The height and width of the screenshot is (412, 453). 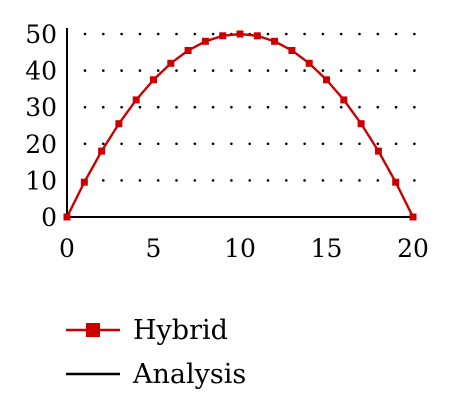 What do you see at coordinates (41, 34) in the screenshot?
I see `y-tick-label: 50` at bounding box center [41, 34].